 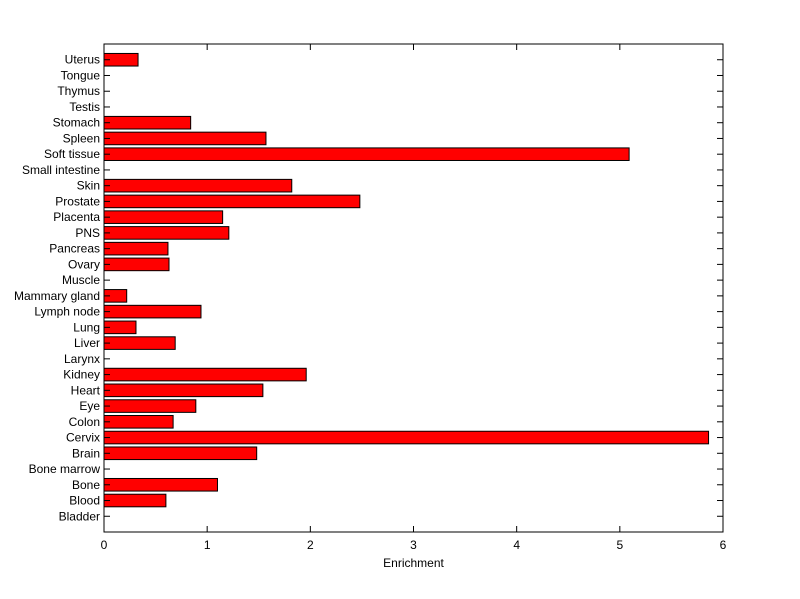 I want to click on y-tick-label: Liver, so click(x=87, y=343).